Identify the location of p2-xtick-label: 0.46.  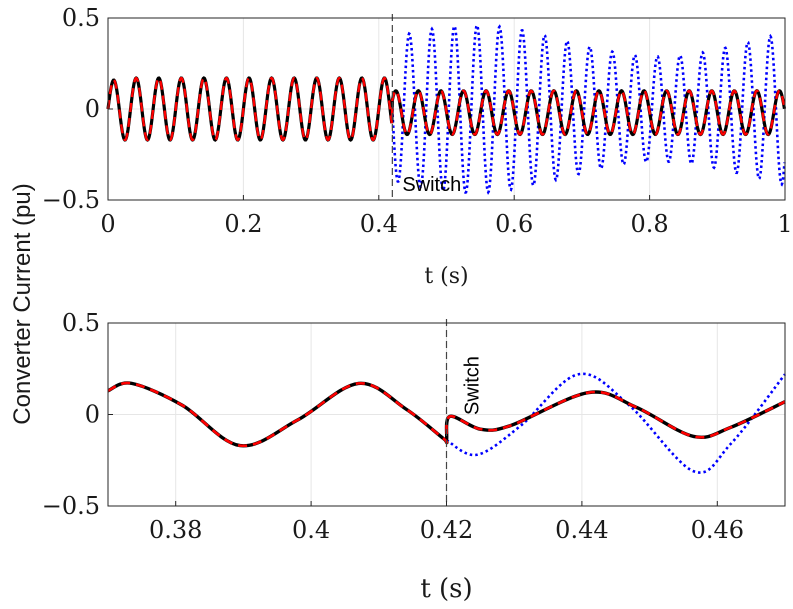
(717, 530).